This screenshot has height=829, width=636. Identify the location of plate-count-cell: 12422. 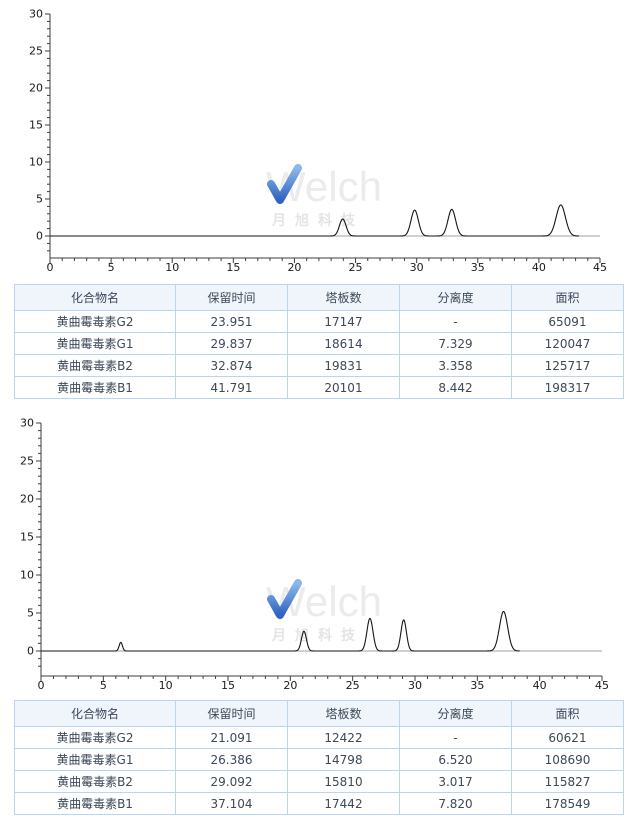
(343, 737).